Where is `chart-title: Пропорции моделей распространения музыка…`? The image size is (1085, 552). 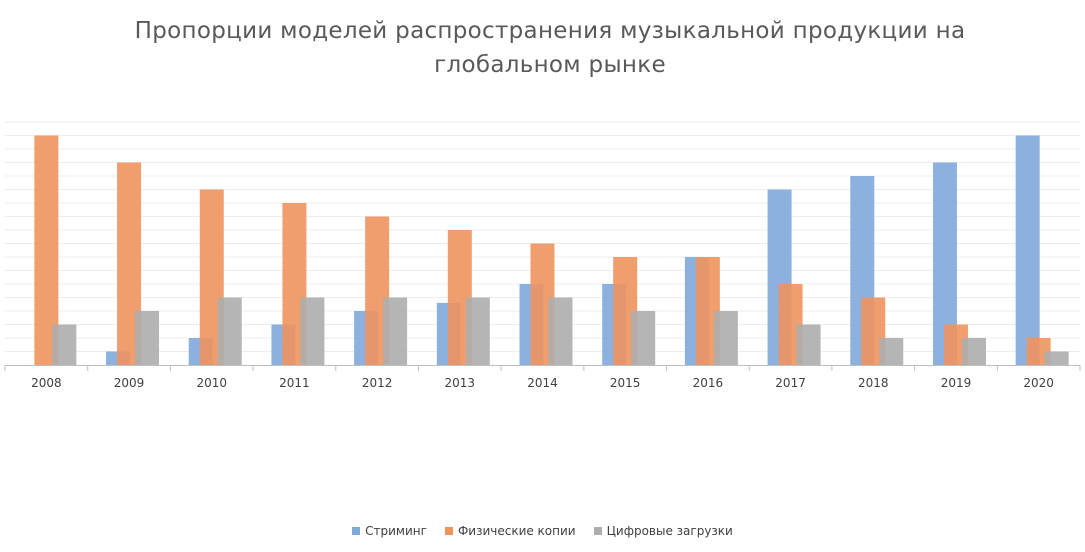 chart-title: Пропорции моделей распространения музыка… is located at coordinates (550, 48).